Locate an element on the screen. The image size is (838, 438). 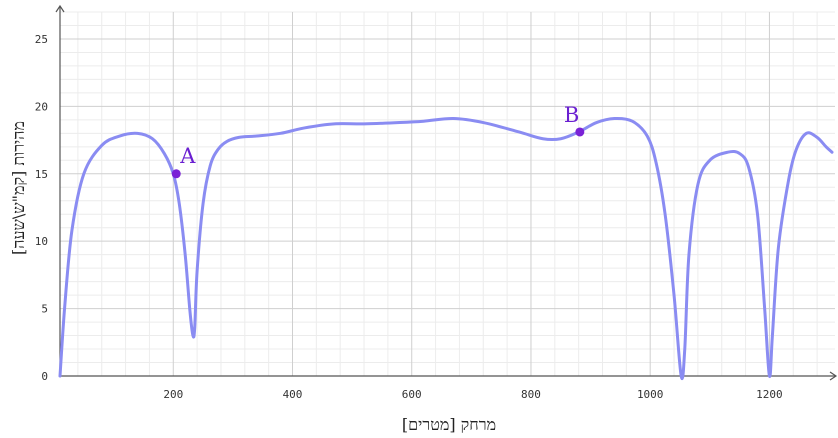
x-tick-label: 1200 is located at coordinates (769, 394).